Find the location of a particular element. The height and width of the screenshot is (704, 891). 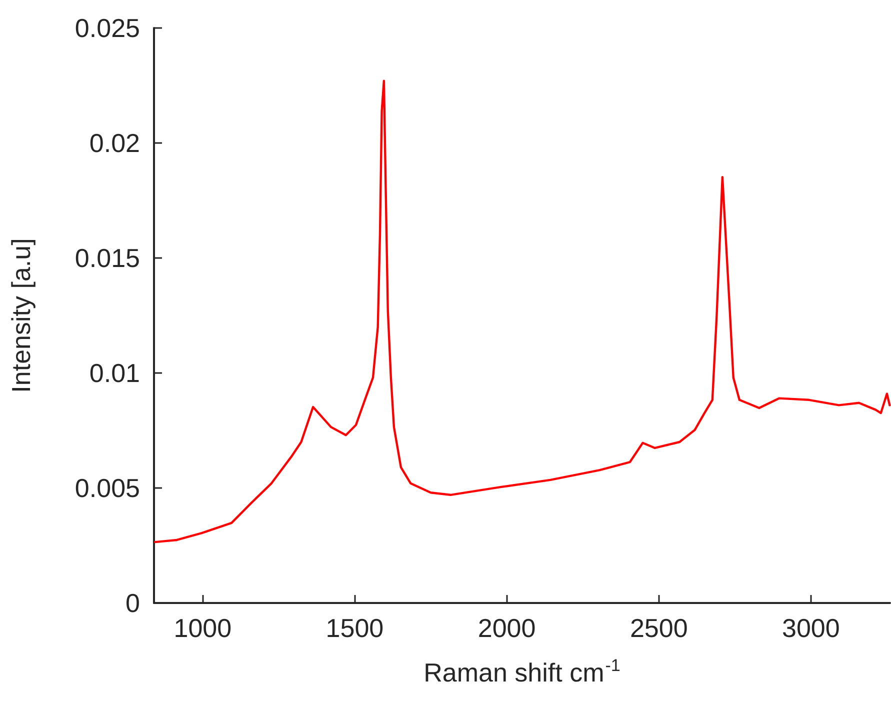

y-tick-label: 0.01 is located at coordinates (114, 373).